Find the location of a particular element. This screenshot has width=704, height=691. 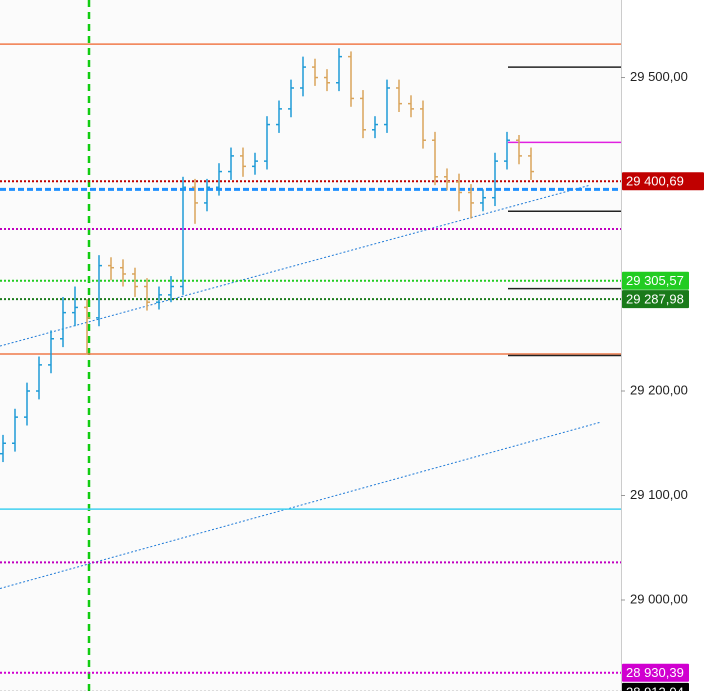

price-label: 28 930,39 is located at coordinates (655, 672).